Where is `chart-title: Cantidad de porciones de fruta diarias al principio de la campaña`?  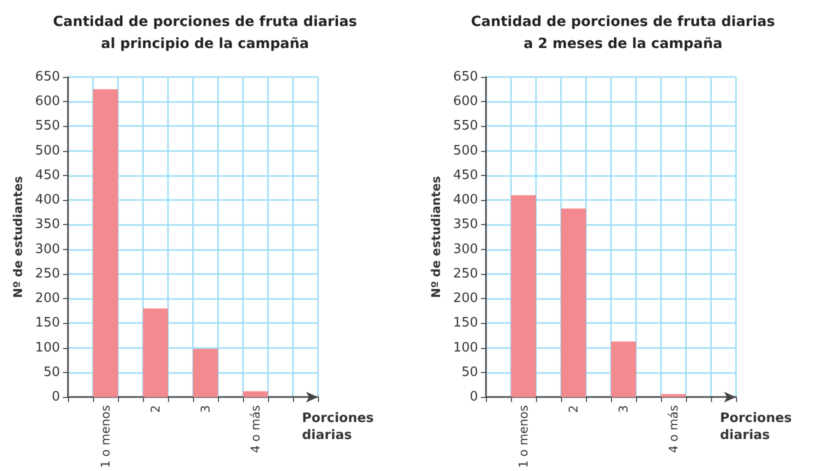 chart-title: Cantidad de porciones de fruta diarias al principio de la campaña is located at coordinates (205, 33).